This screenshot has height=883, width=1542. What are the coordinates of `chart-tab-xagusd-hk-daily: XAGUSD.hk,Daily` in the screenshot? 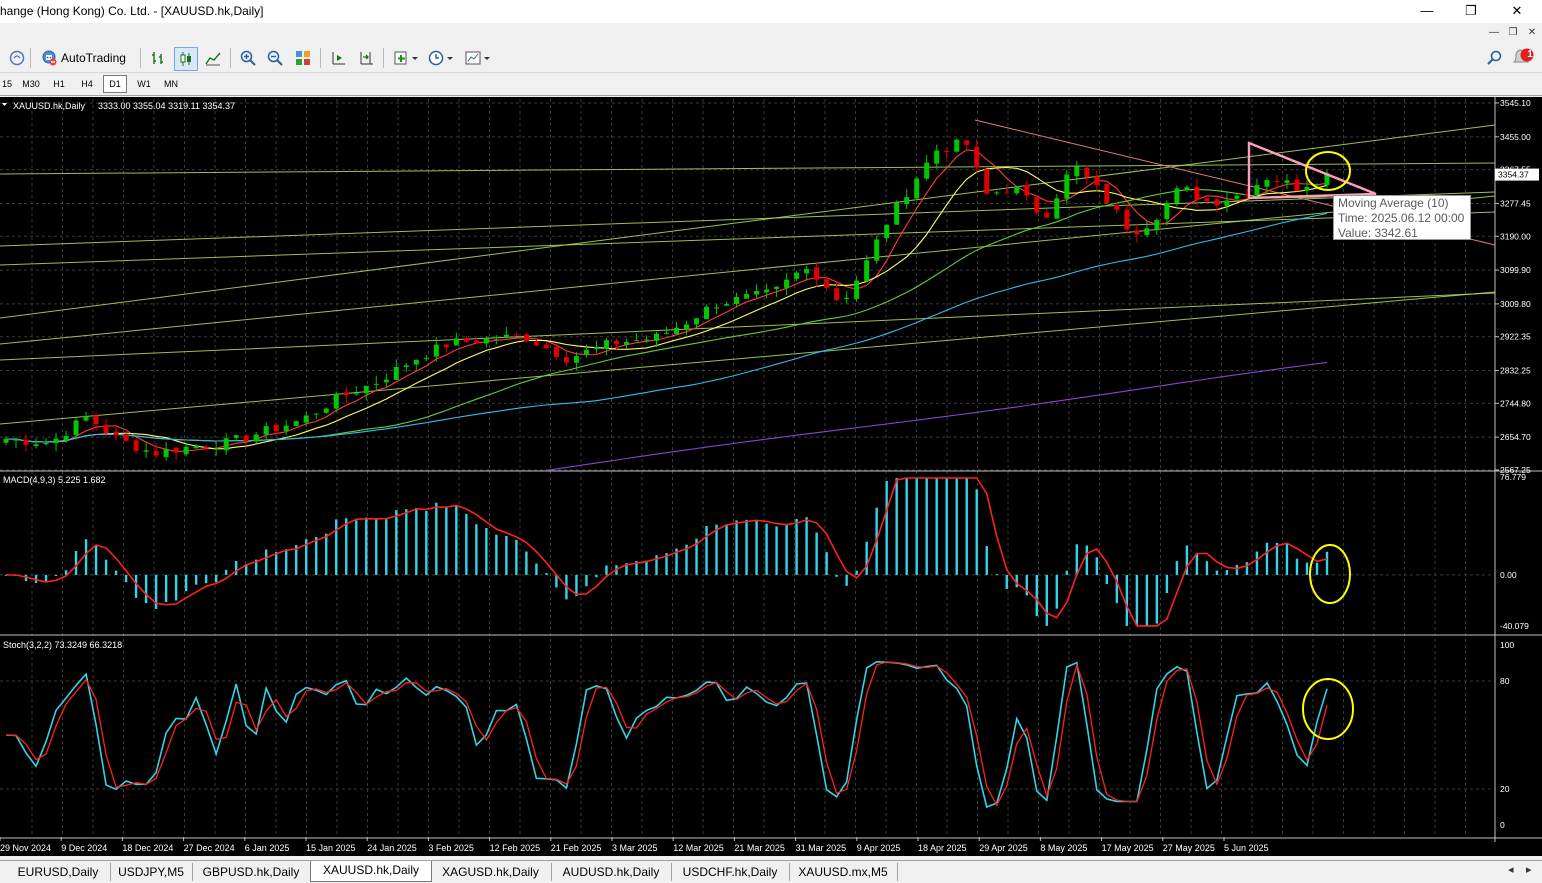 It's located at (491, 872).